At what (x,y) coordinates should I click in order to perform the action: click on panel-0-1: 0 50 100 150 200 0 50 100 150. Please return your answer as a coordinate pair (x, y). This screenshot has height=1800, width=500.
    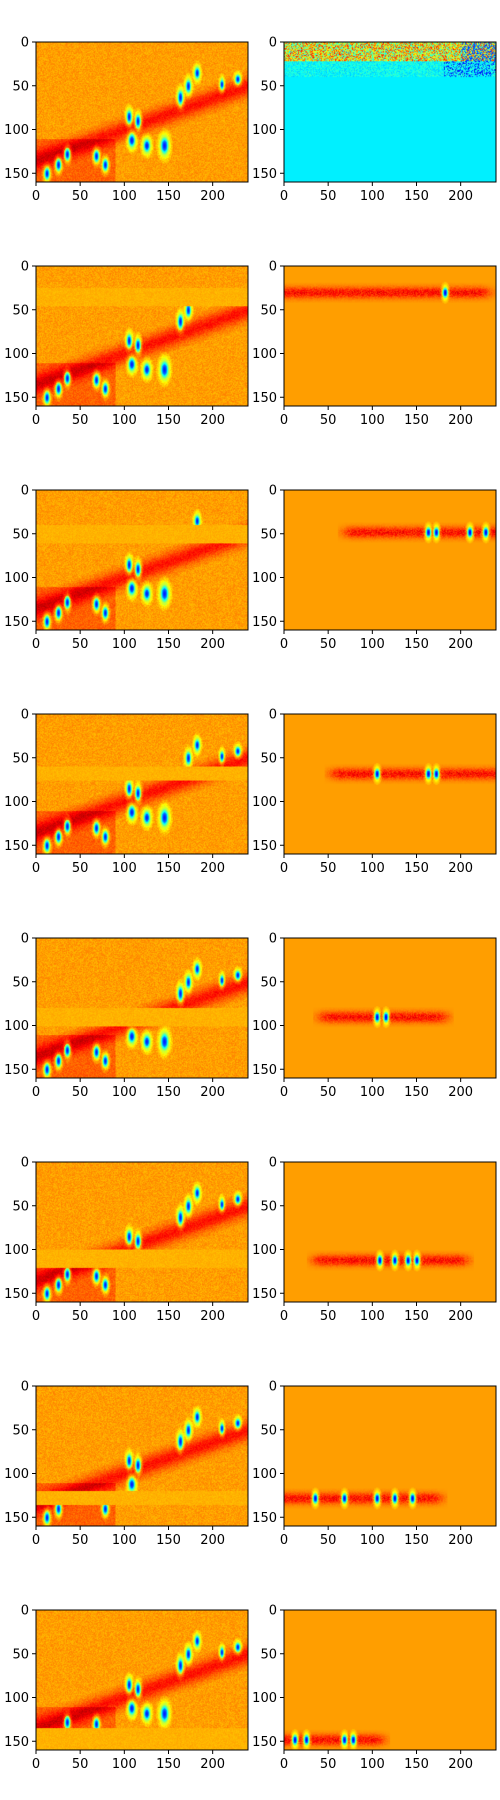
    Looking at the image, I should click on (374, 120).